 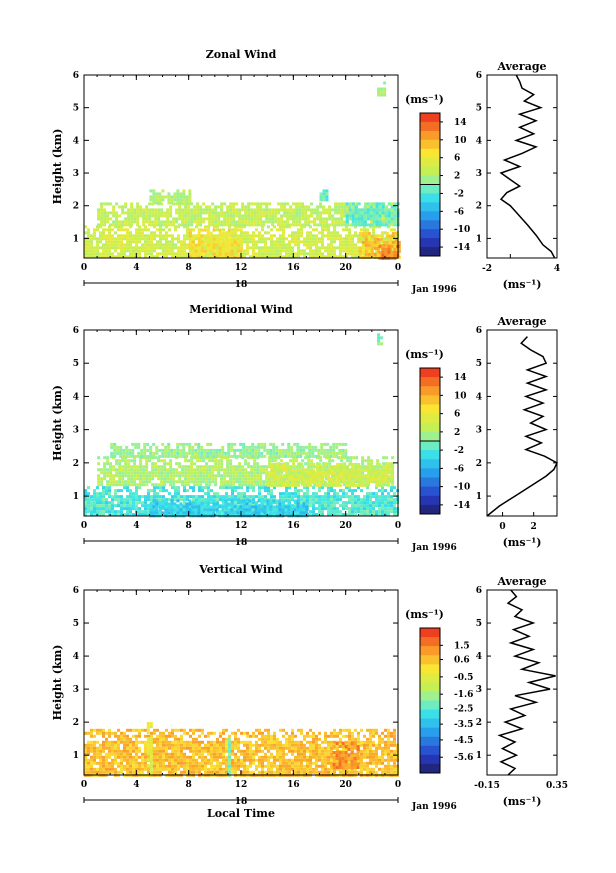 What do you see at coordinates (76, 397) in the screenshot?
I see `y-tick-label: 4` at bounding box center [76, 397].